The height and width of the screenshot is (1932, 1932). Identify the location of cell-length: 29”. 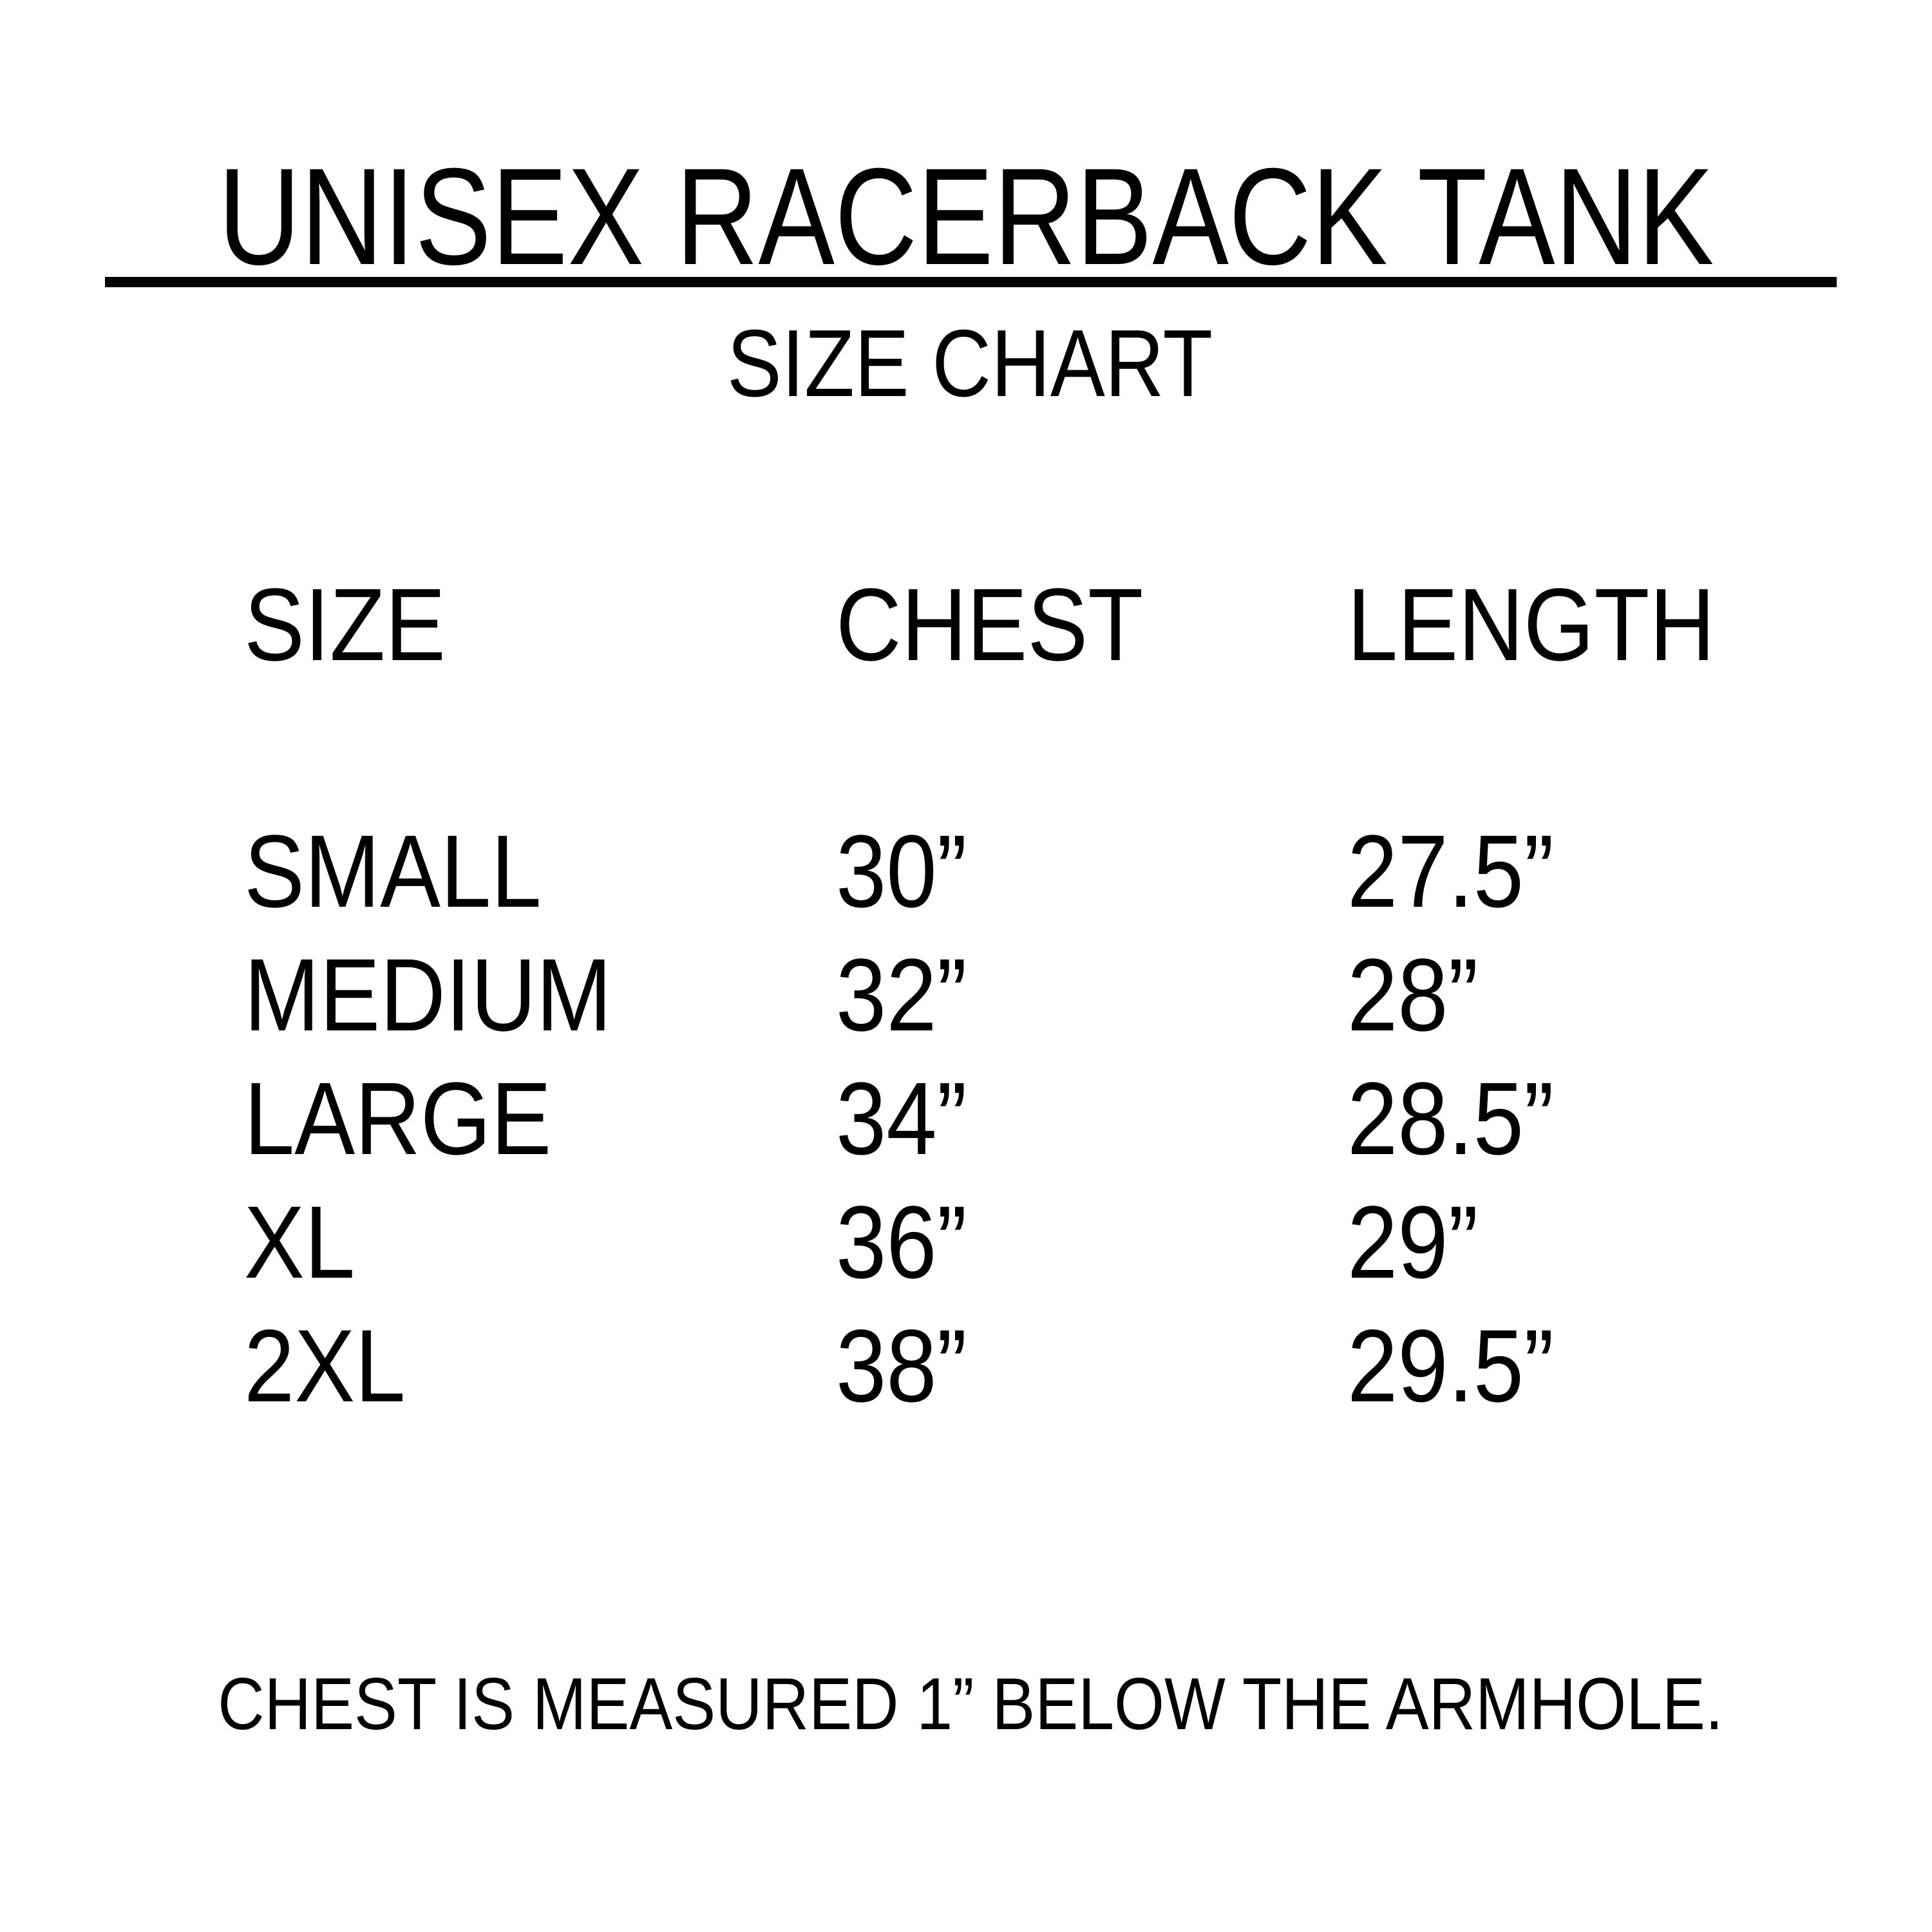
(1413, 1242).